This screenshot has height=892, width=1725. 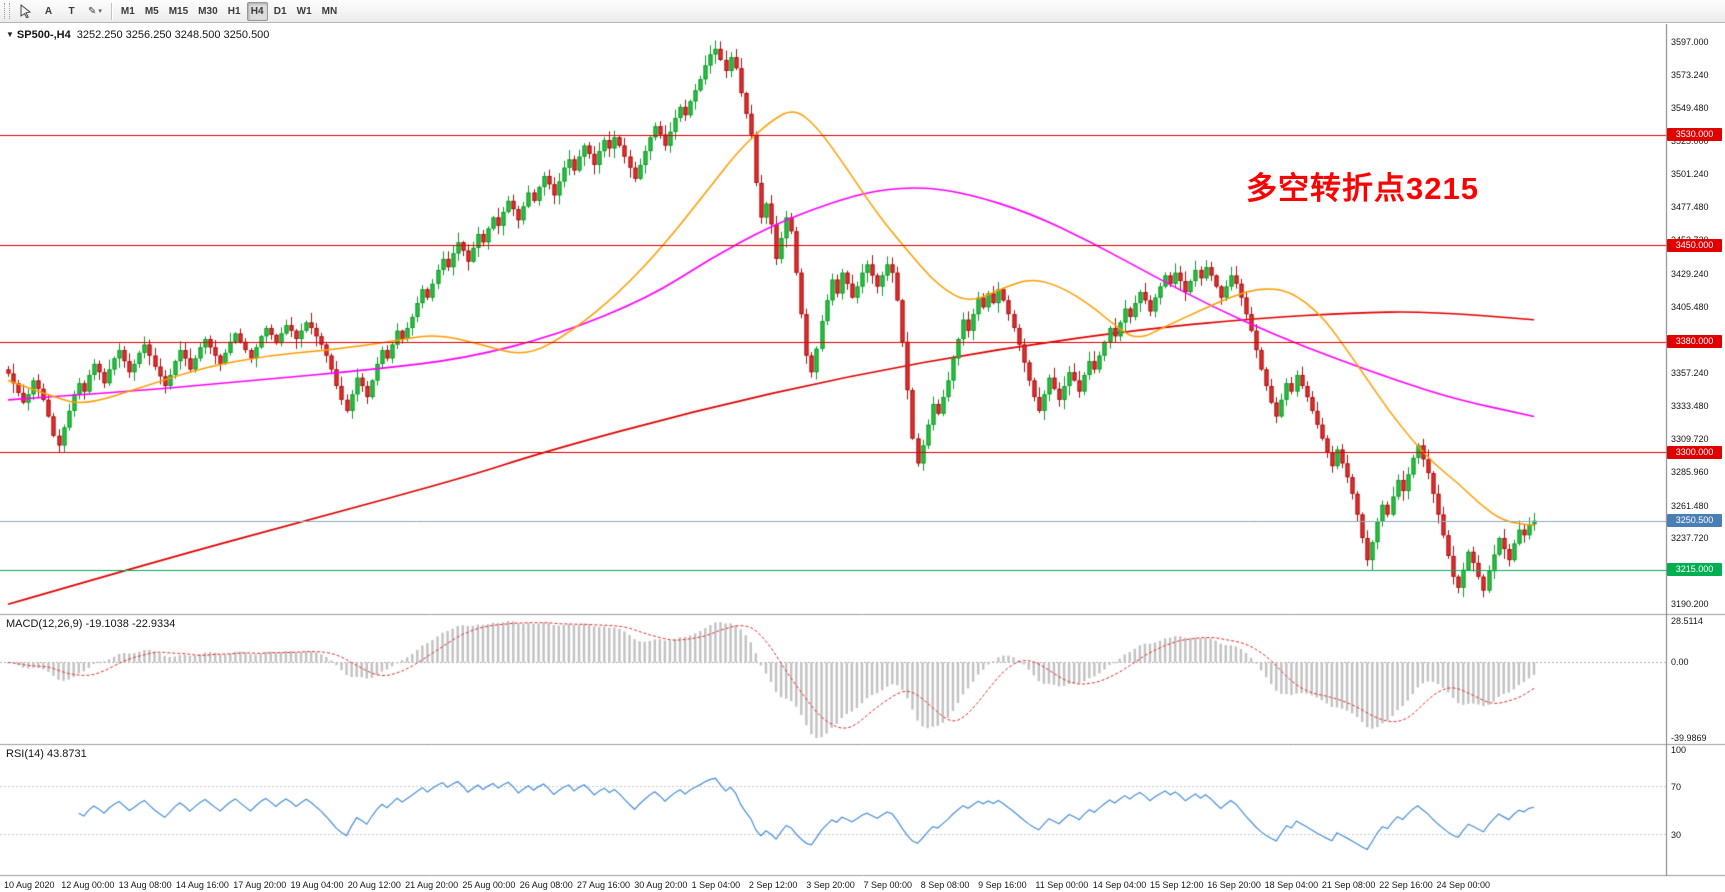 I want to click on timeframe-group: M1 M5 M15 M30 H1 H4 D1 W1 MN, so click(x=229, y=11).